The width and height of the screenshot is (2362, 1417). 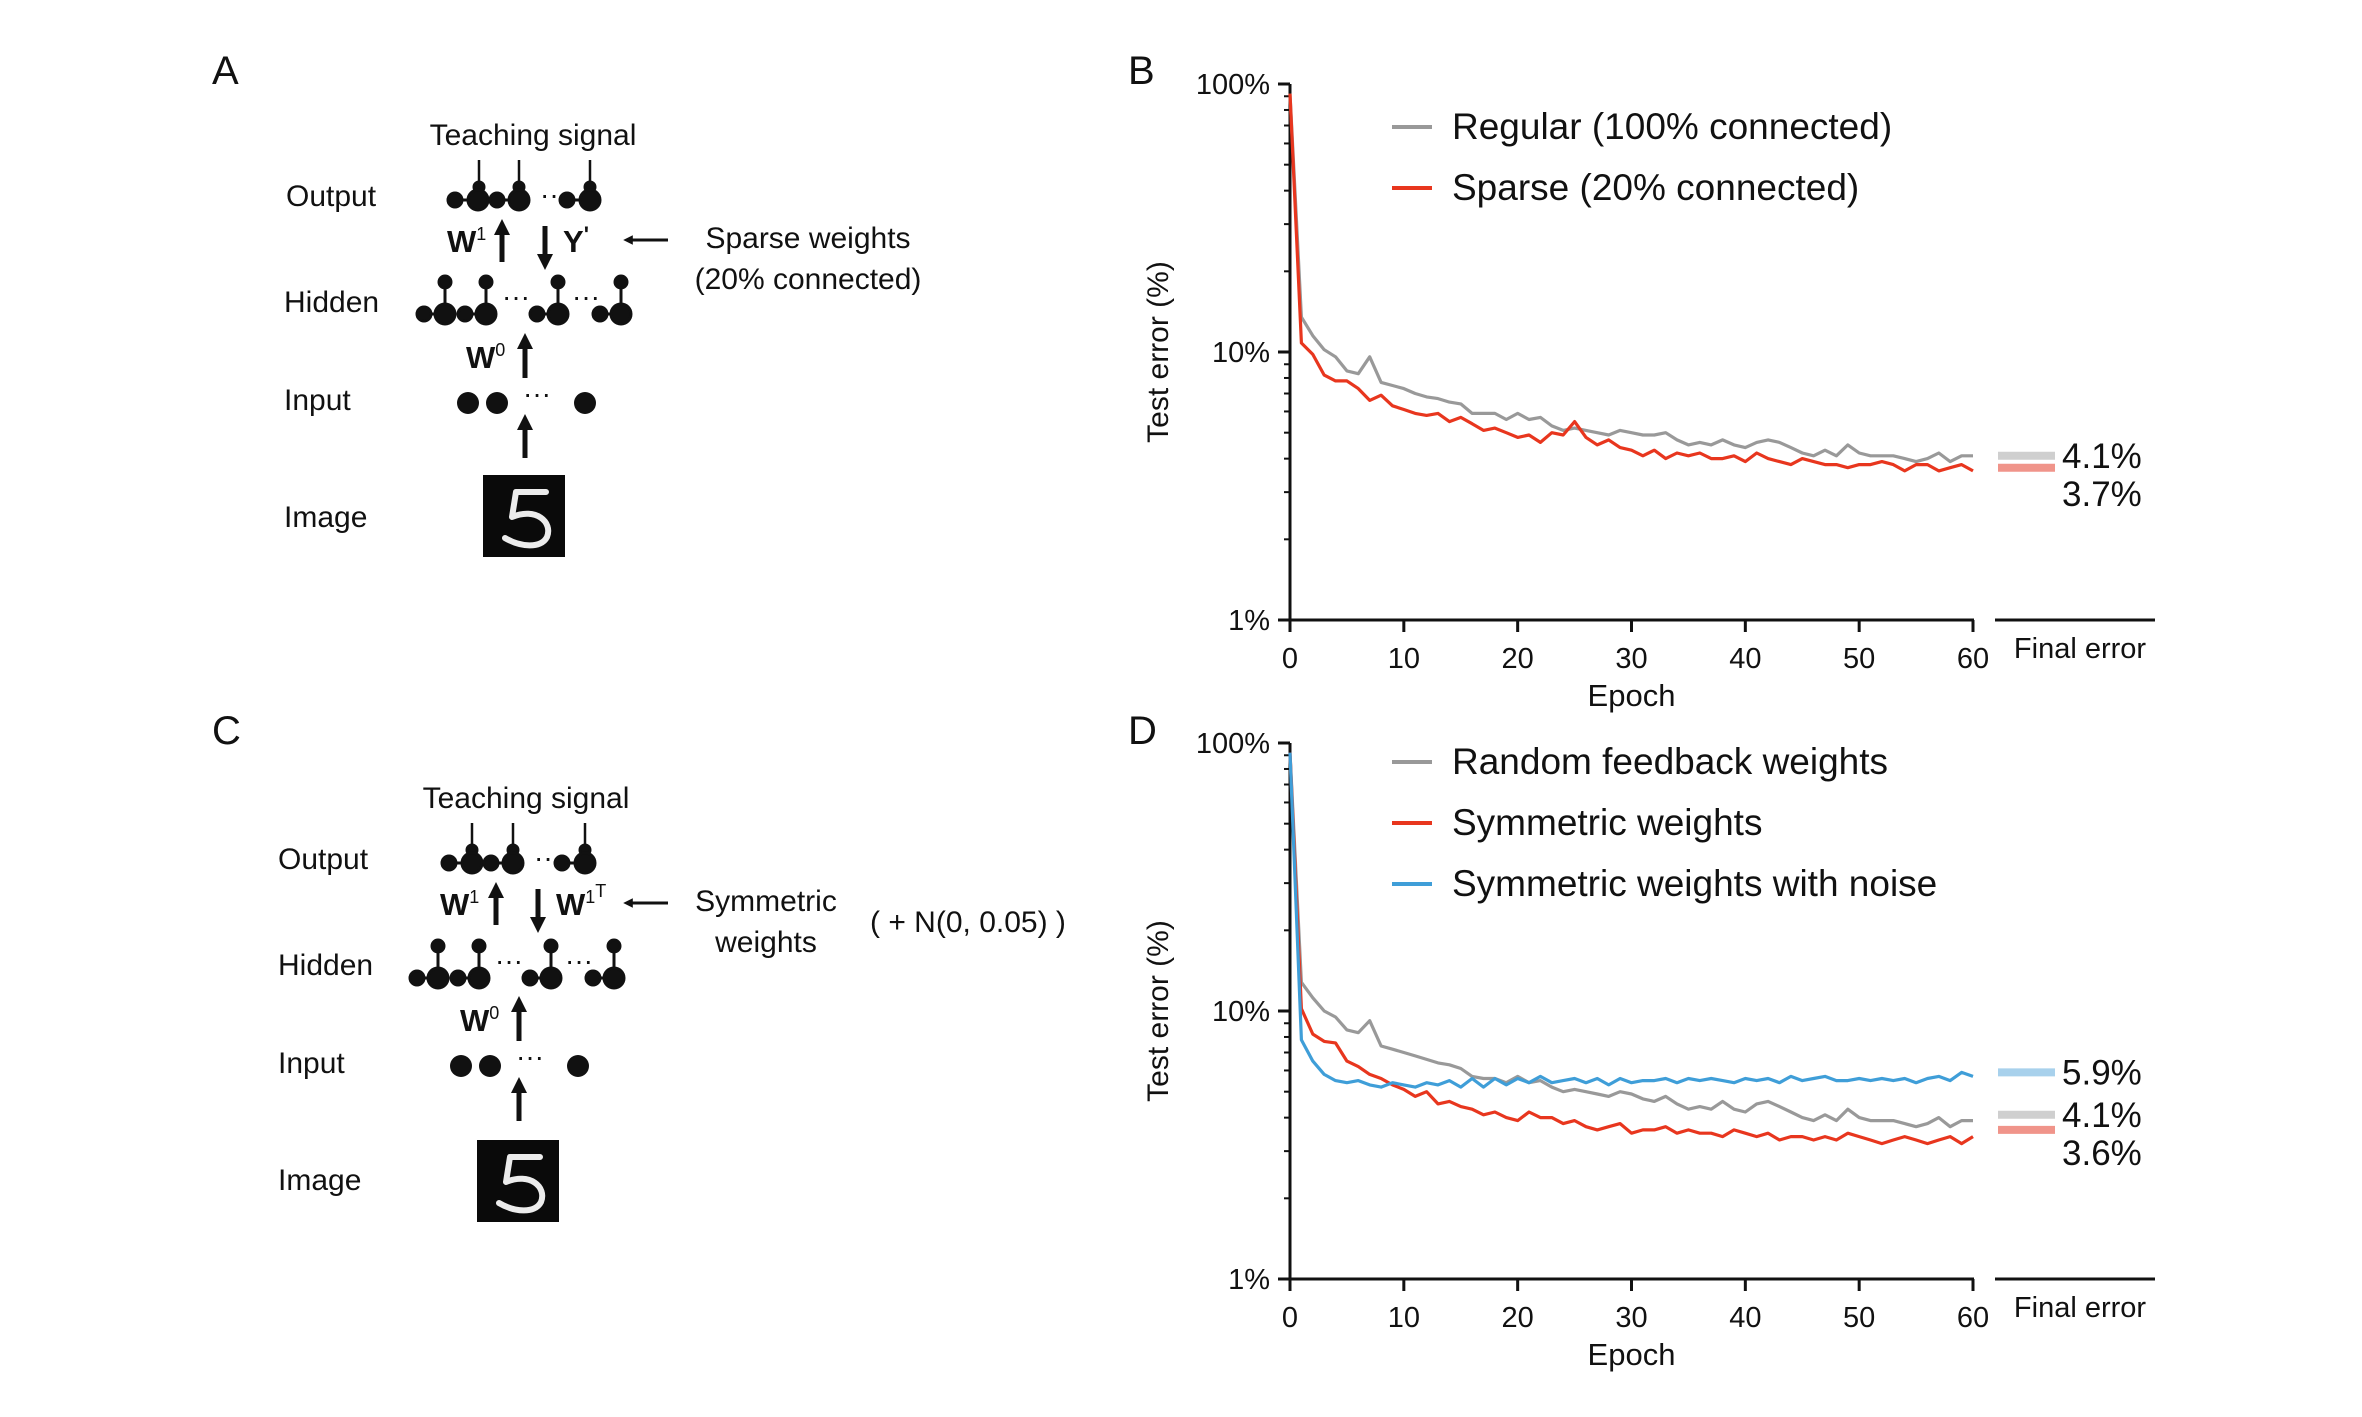 I want to click on panel-letter-c: C, so click(x=226, y=731).